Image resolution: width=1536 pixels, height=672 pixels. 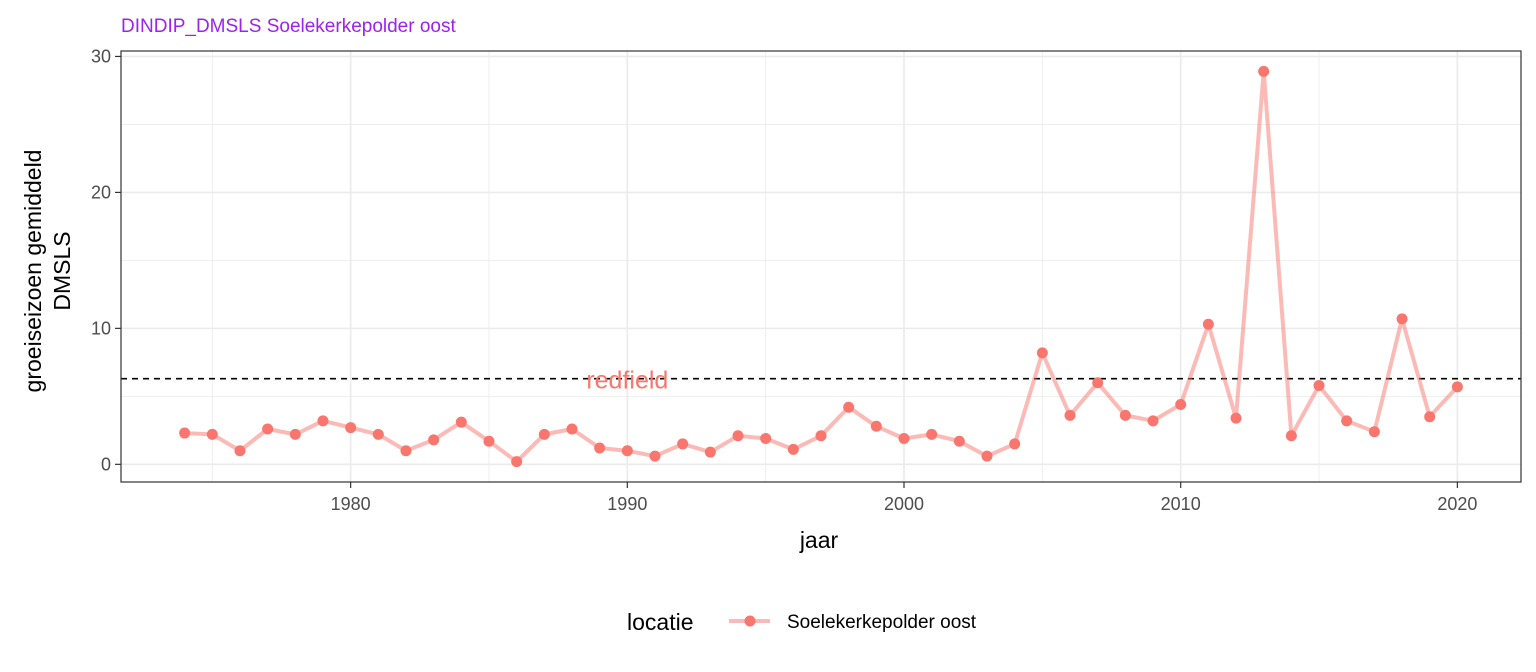 What do you see at coordinates (660, 622) in the screenshot?
I see `legend-title: locatie` at bounding box center [660, 622].